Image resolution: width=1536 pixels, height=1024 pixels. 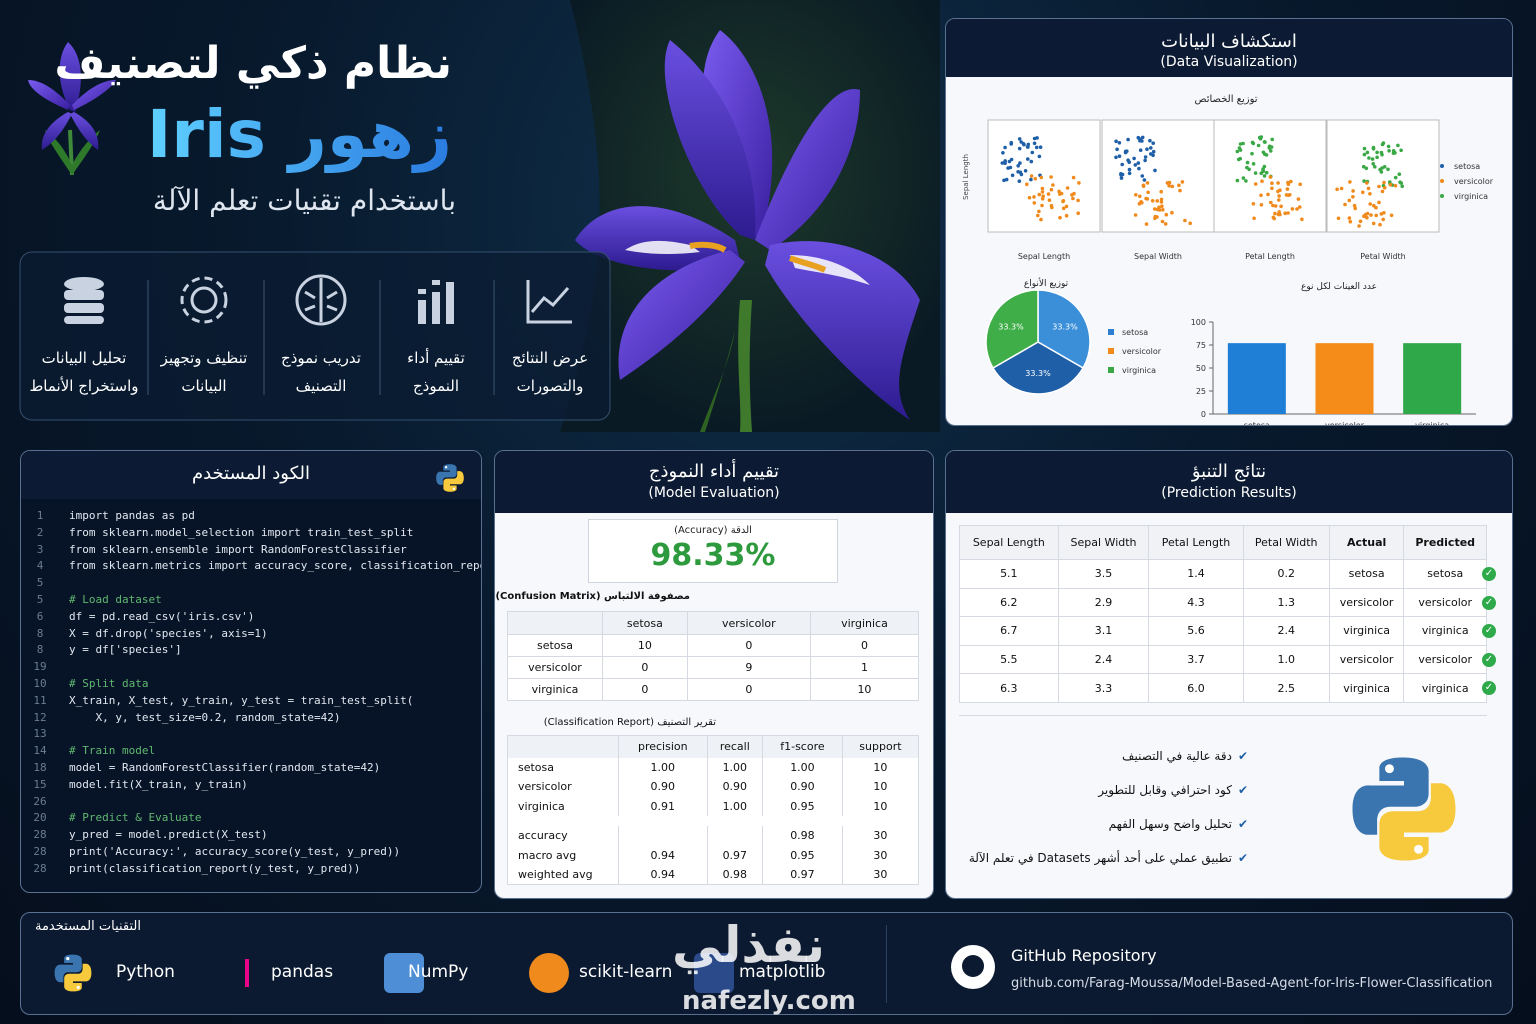 What do you see at coordinates (864, 689) in the screenshot?
I see `matrix-cell: 10` at bounding box center [864, 689].